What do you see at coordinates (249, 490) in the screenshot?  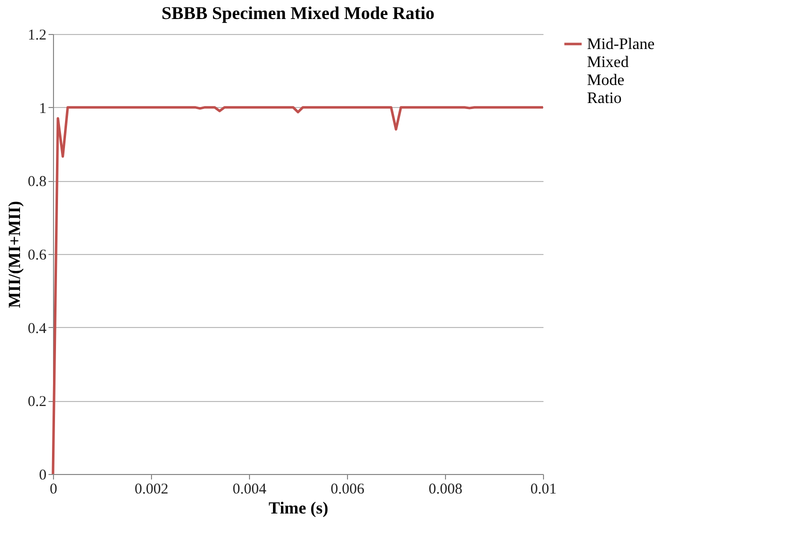 I see `x-tick-label: 0.004` at bounding box center [249, 490].